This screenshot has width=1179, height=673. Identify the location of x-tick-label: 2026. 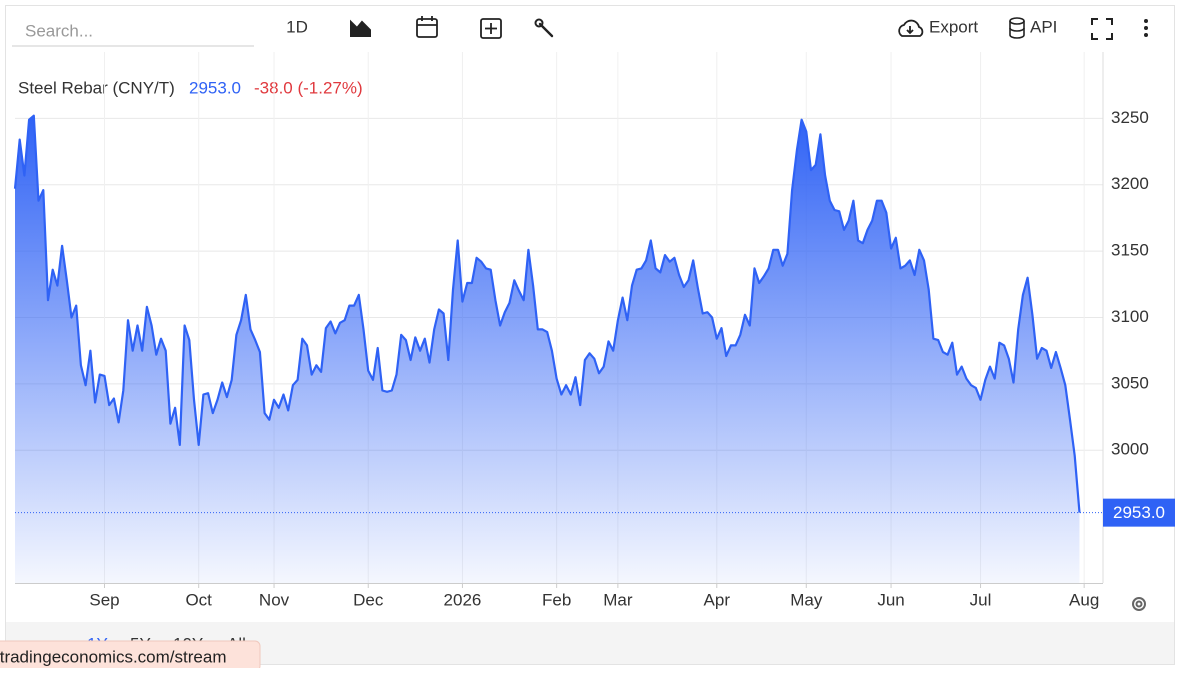
(463, 599).